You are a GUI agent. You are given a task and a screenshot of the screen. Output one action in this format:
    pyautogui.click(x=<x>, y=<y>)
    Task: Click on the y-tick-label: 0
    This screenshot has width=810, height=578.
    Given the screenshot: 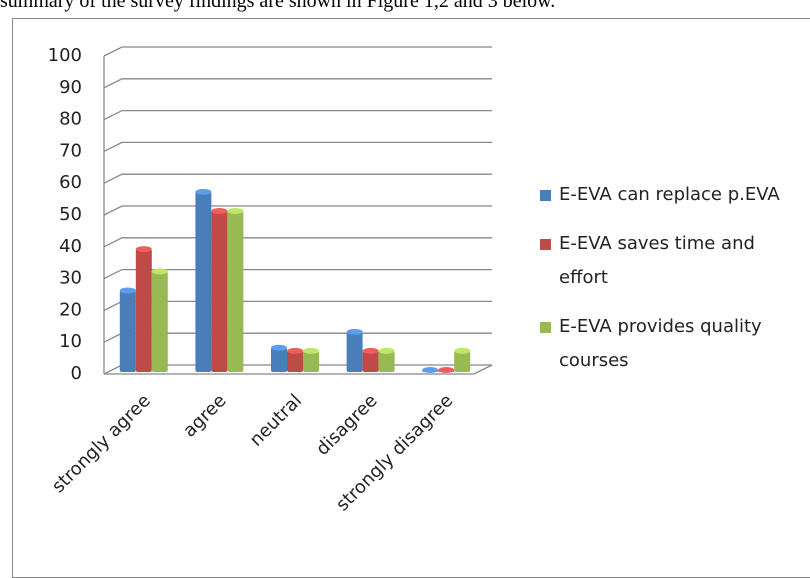 What is the action you would take?
    pyautogui.click(x=76, y=373)
    